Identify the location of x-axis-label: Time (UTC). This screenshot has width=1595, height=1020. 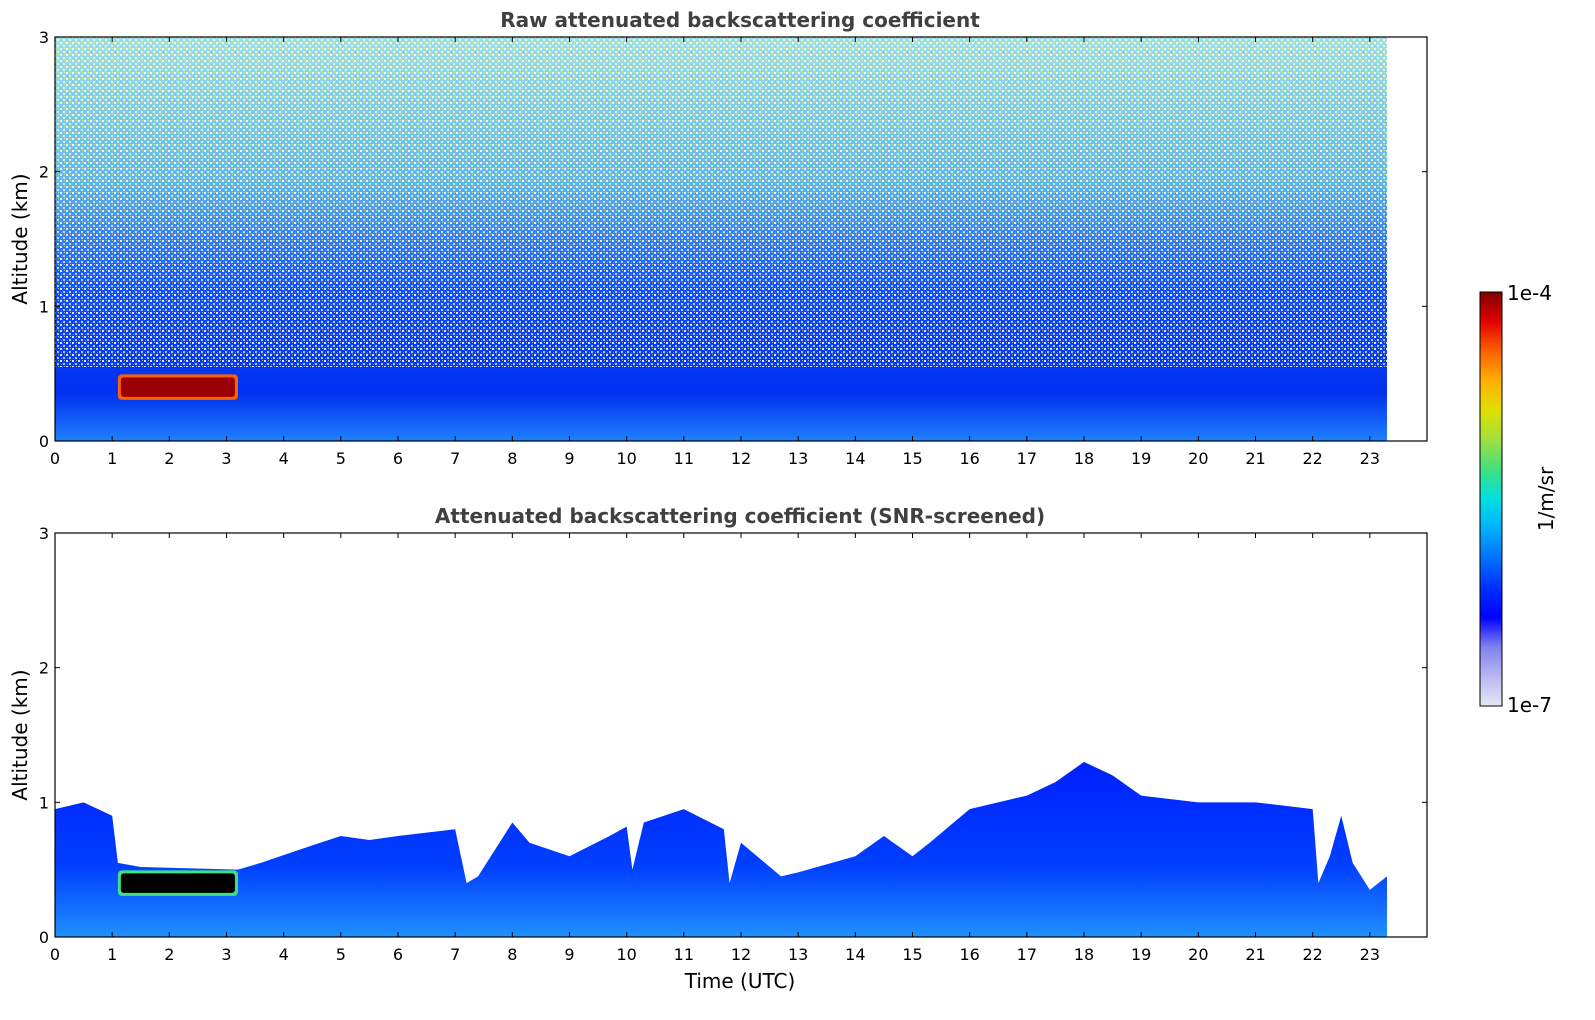
(740, 981).